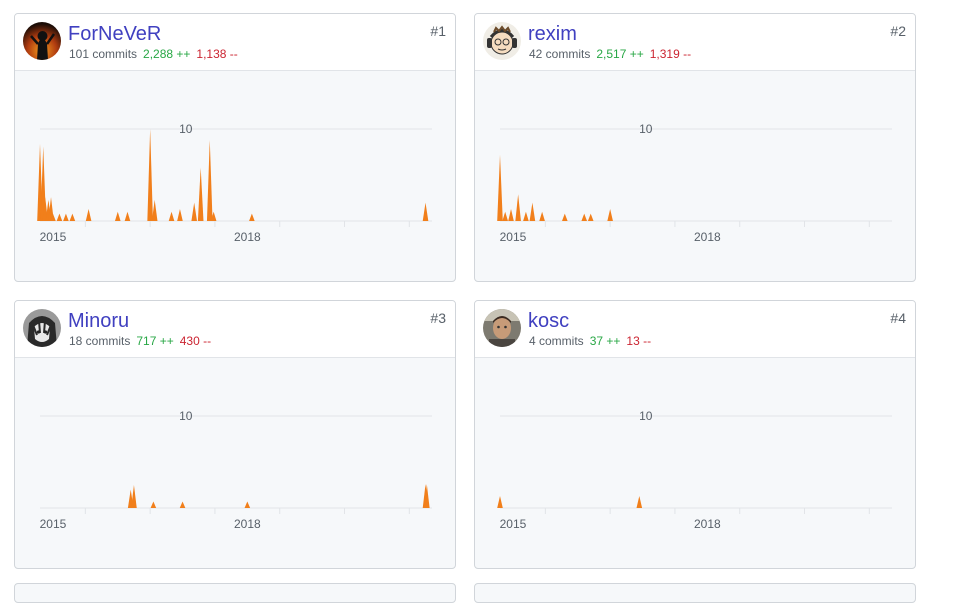  I want to click on contributor-name-link: rexim, so click(552, 34).